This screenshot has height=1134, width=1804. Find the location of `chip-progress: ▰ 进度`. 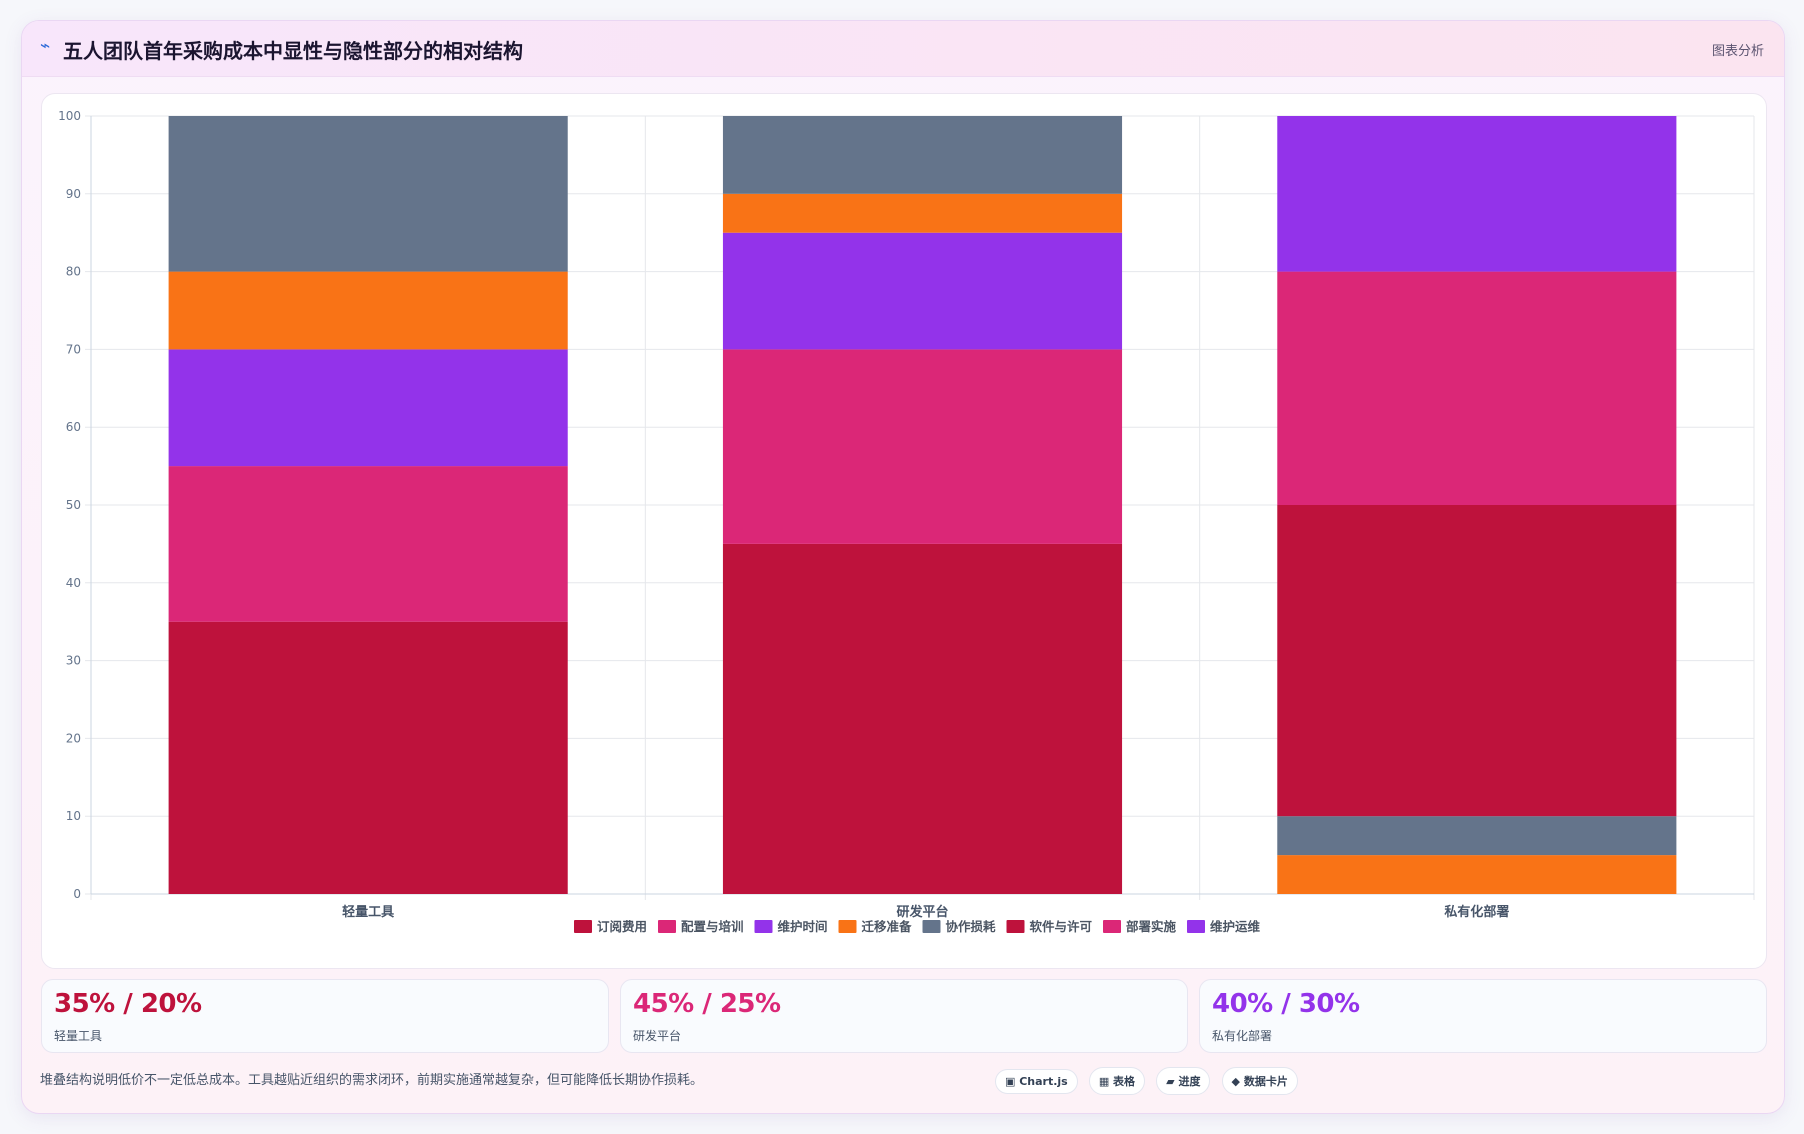

chip-progress: ▰ 进度 is located at coordinates (1183, 1081).